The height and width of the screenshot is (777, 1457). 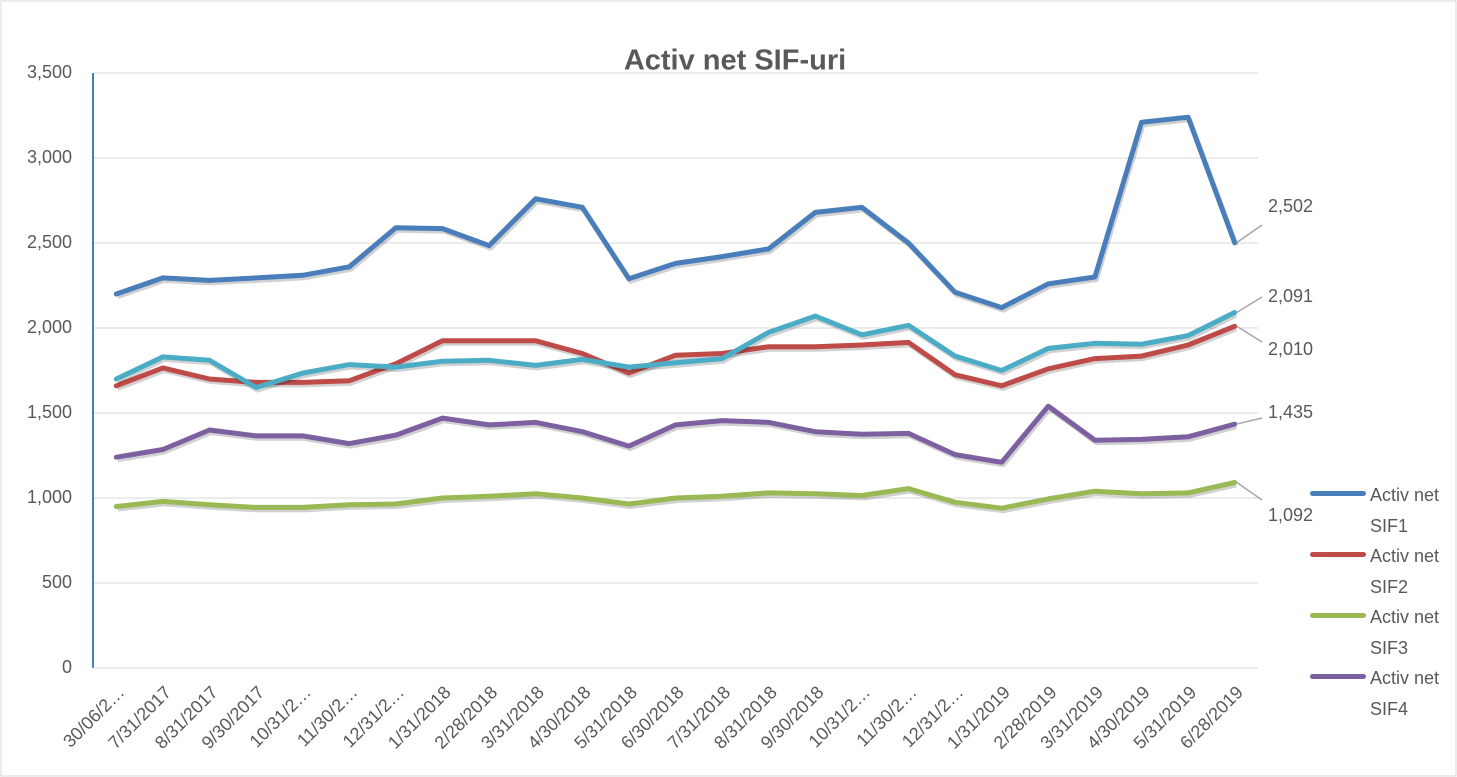 I want to click on y-tick-label: 2,000, so click(x=49, y=327).